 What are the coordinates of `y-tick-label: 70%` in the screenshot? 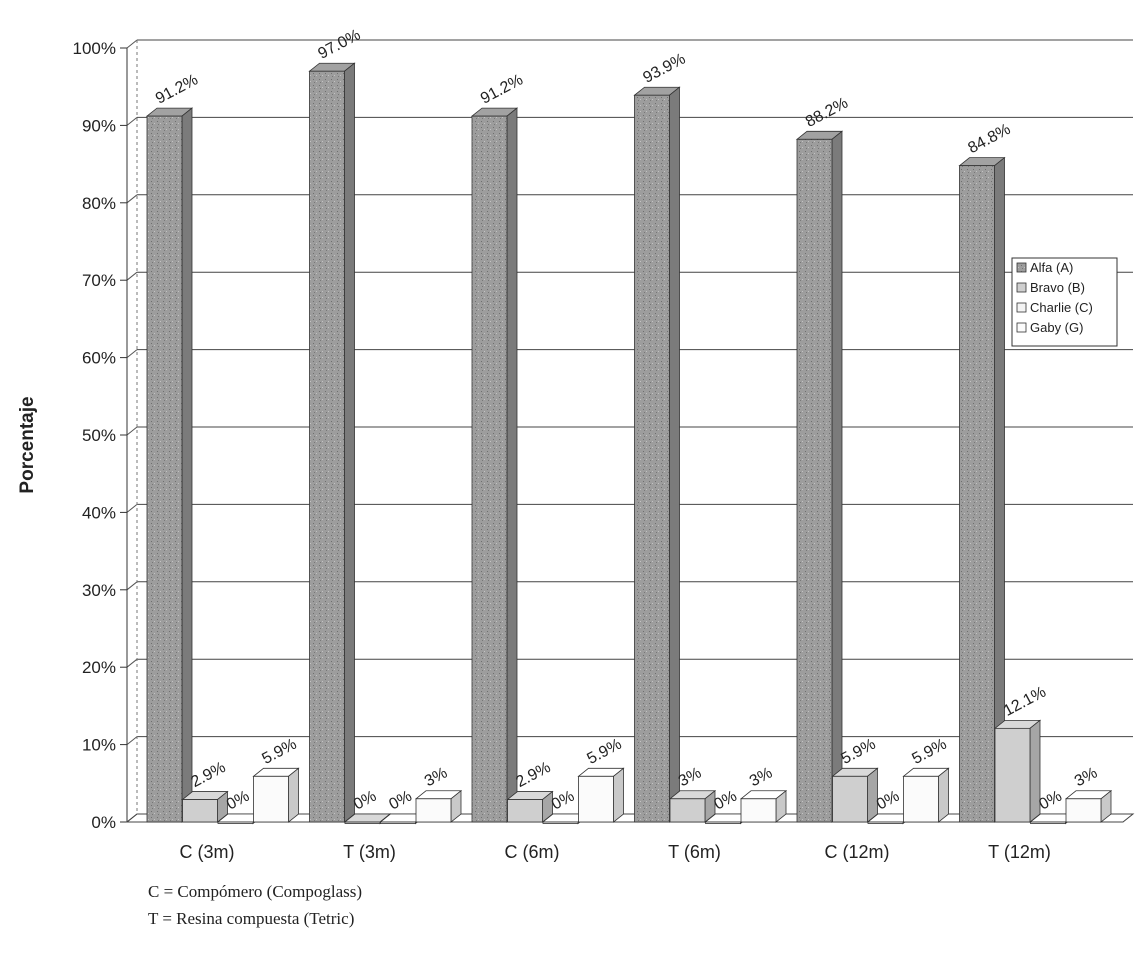 It's located at (99, 280).